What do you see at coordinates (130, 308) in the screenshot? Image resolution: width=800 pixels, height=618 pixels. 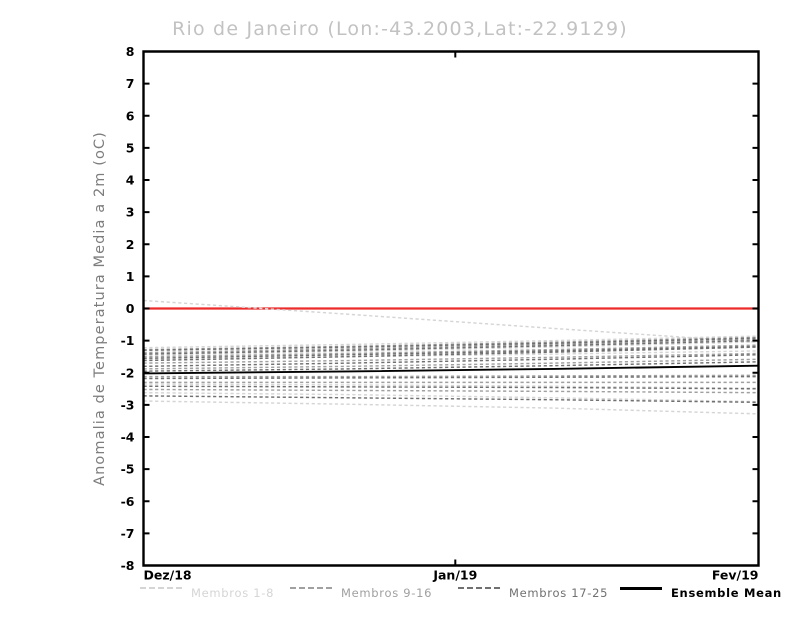 I see `y-axis-tick-label: 0` at bounding box center [130, 308].